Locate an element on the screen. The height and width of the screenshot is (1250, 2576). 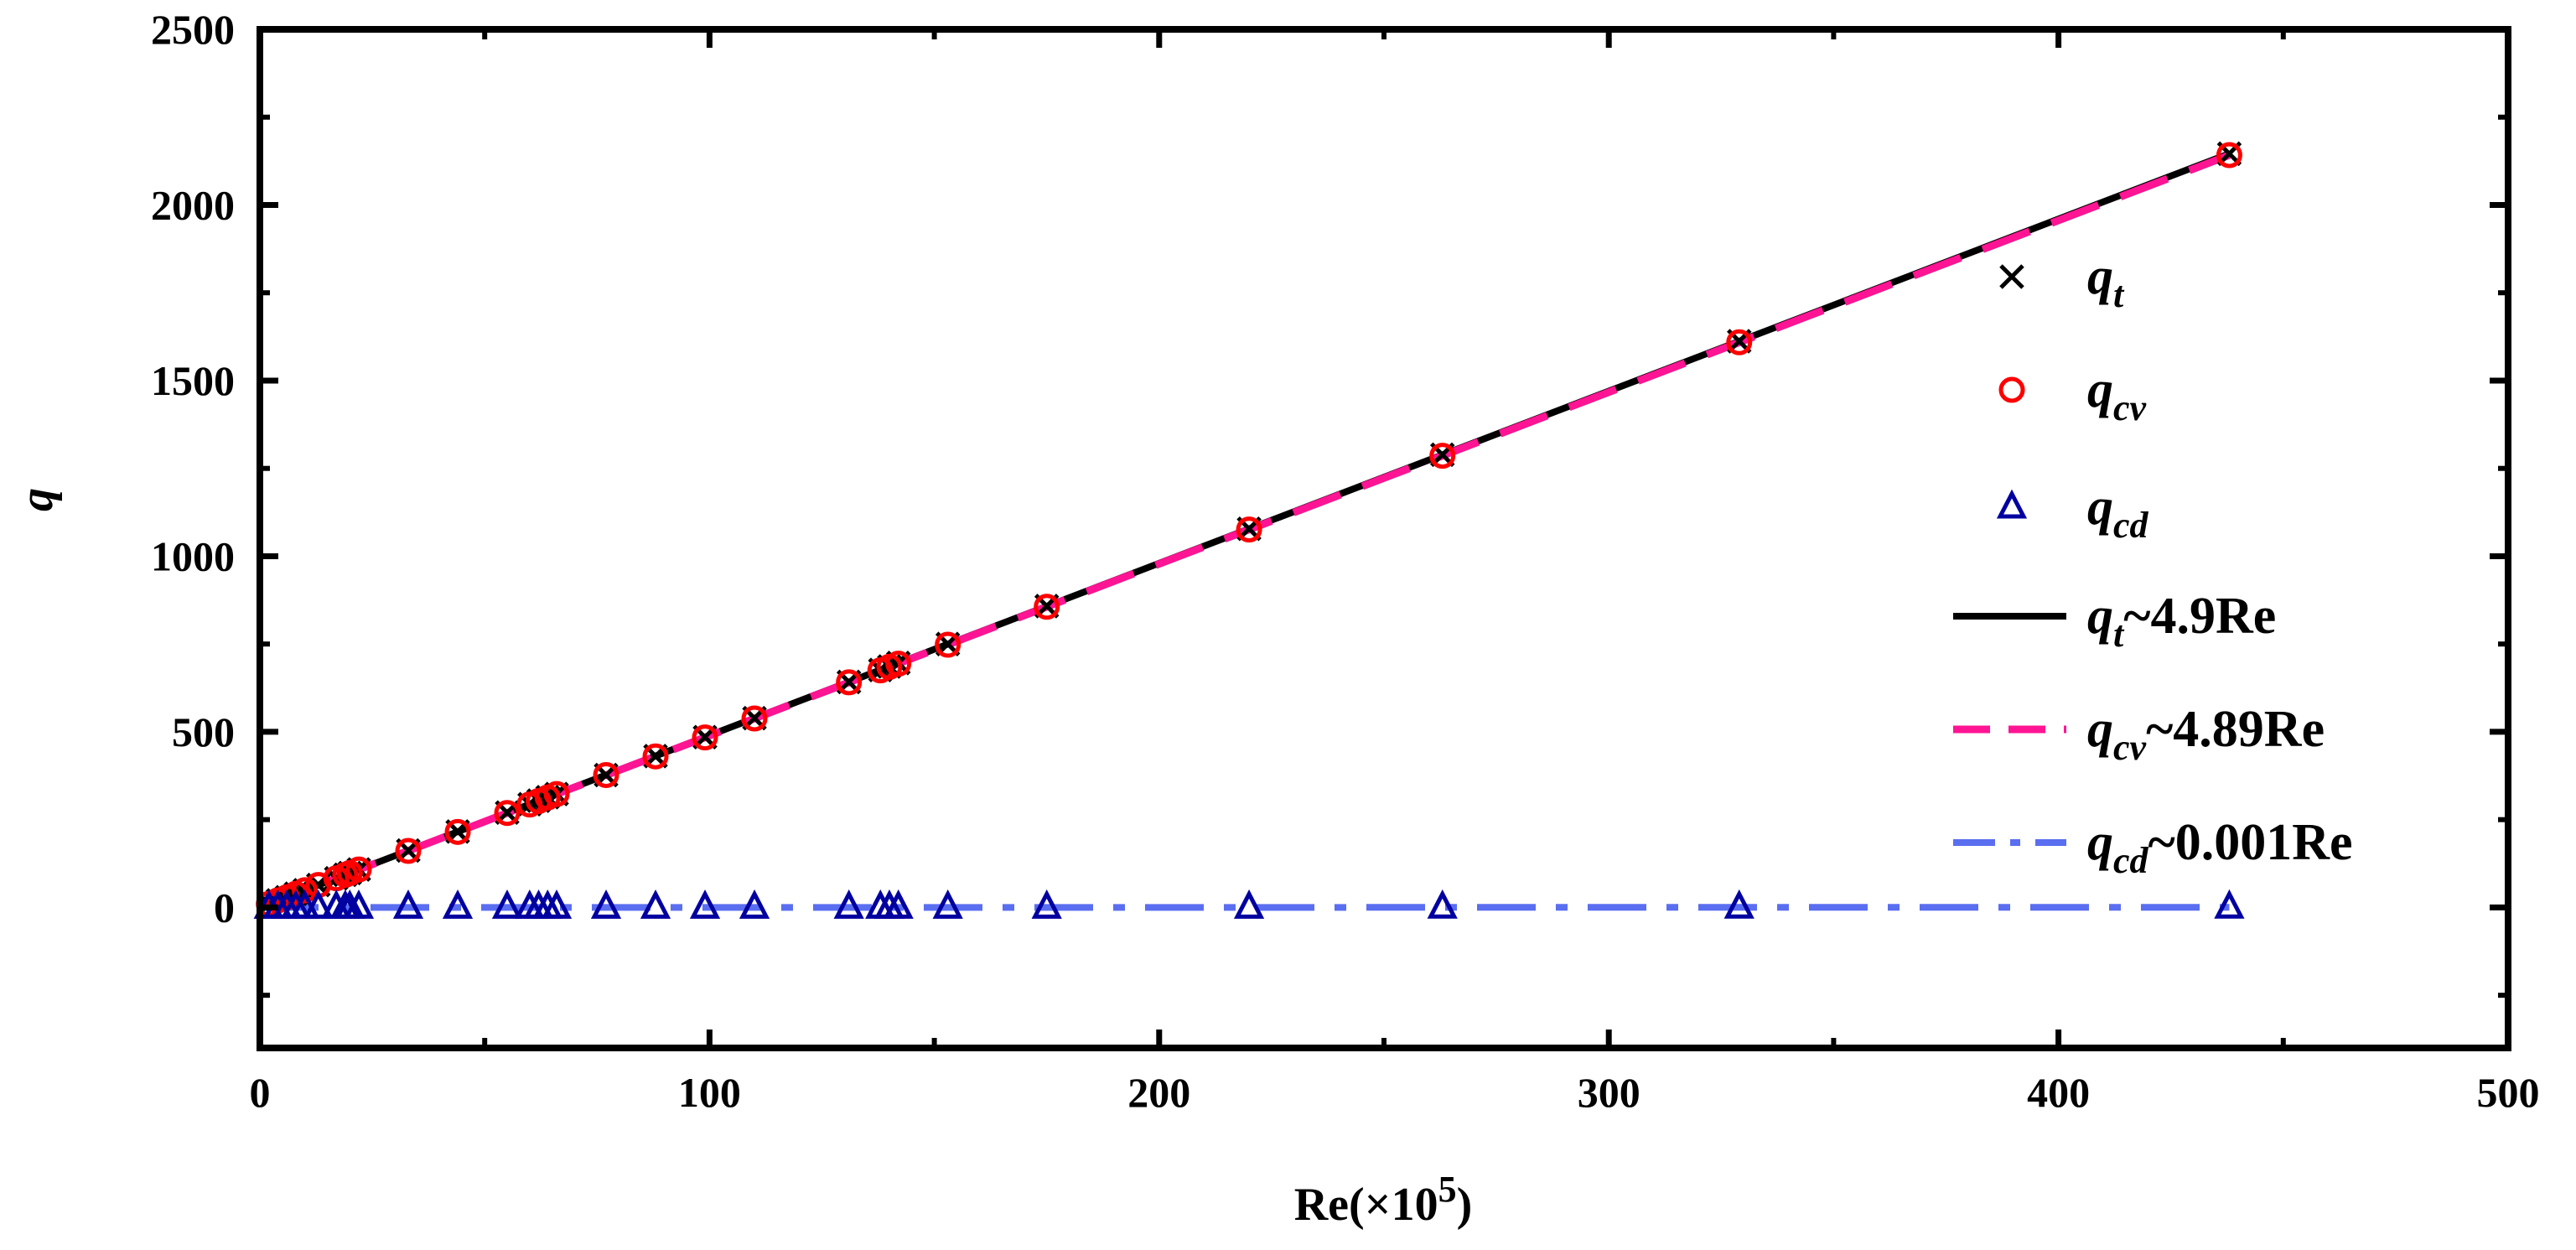
legend-formula: ~0.001Re is located at coordinates (2250, 843).